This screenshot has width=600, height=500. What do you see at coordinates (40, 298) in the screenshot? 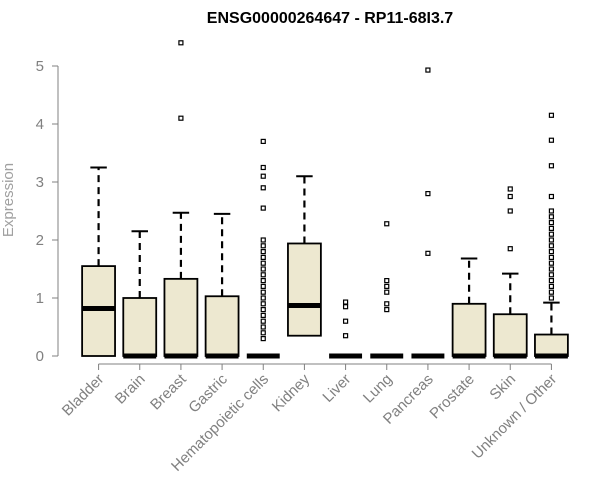
I see `y-tick-label: 1` at bounding box center [40, 298].